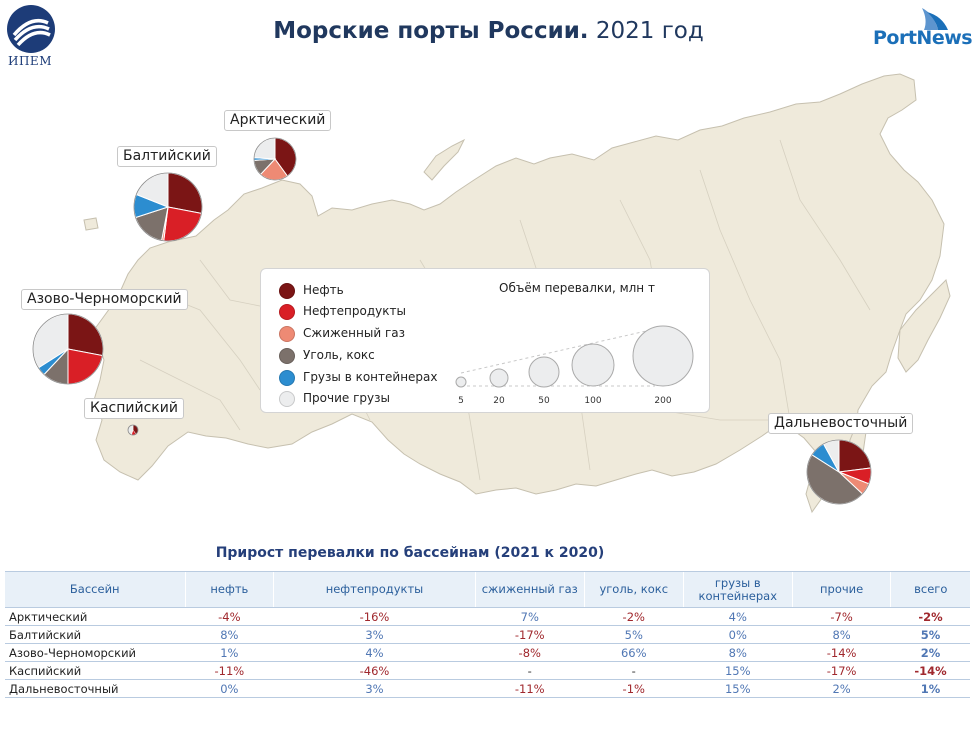 The image size is (977, 736). I want to click on basin-name-cell: Дальневосточный, so click(95, 688).